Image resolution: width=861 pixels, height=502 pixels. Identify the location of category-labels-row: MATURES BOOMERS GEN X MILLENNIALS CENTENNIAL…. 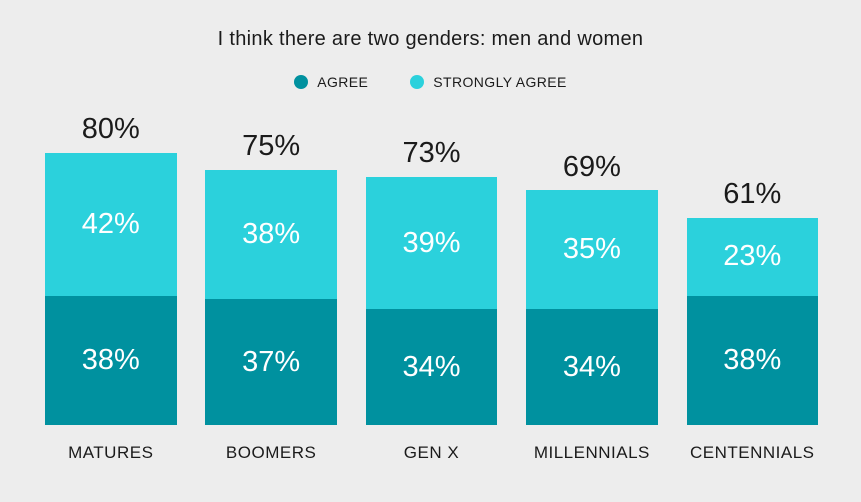
(431, 453).